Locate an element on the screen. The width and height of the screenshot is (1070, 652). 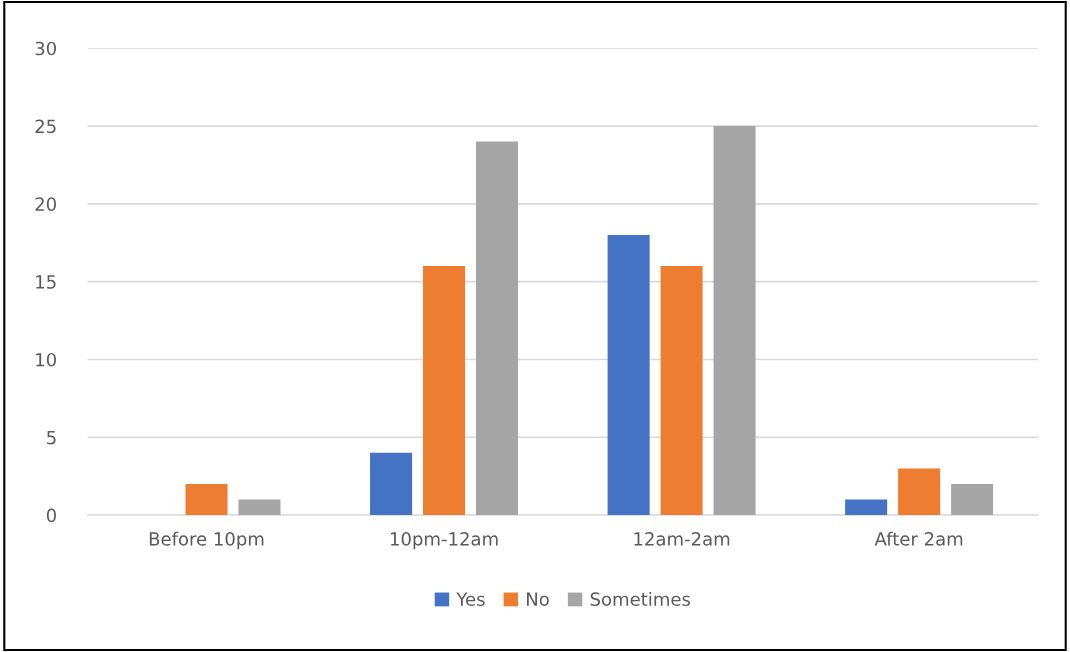
legend-label: Yes is located at coordinates (470, 599).